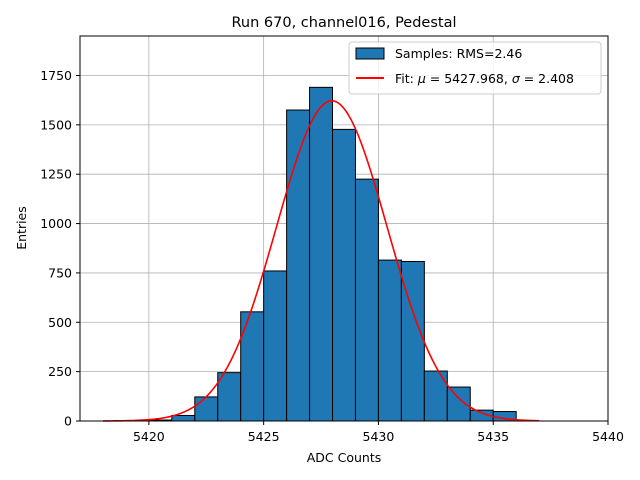 This screenshot has height=480, width=640. I want to click on chart-title: Run 670, channel016, Pedestal, so click(343, 23).